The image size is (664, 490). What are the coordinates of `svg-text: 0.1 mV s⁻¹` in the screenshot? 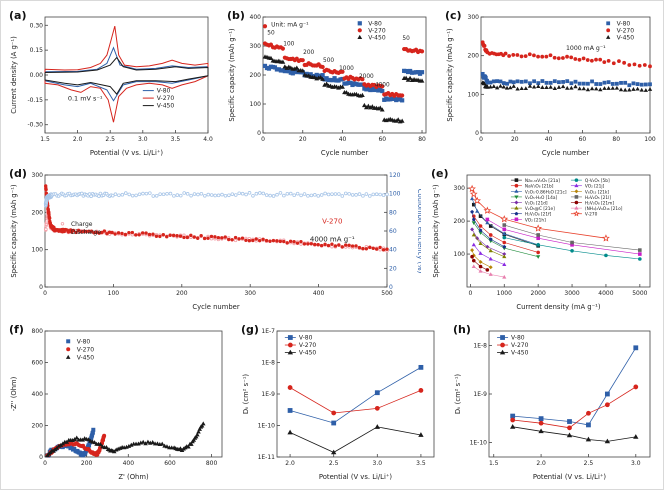 It's located at (85, 99).